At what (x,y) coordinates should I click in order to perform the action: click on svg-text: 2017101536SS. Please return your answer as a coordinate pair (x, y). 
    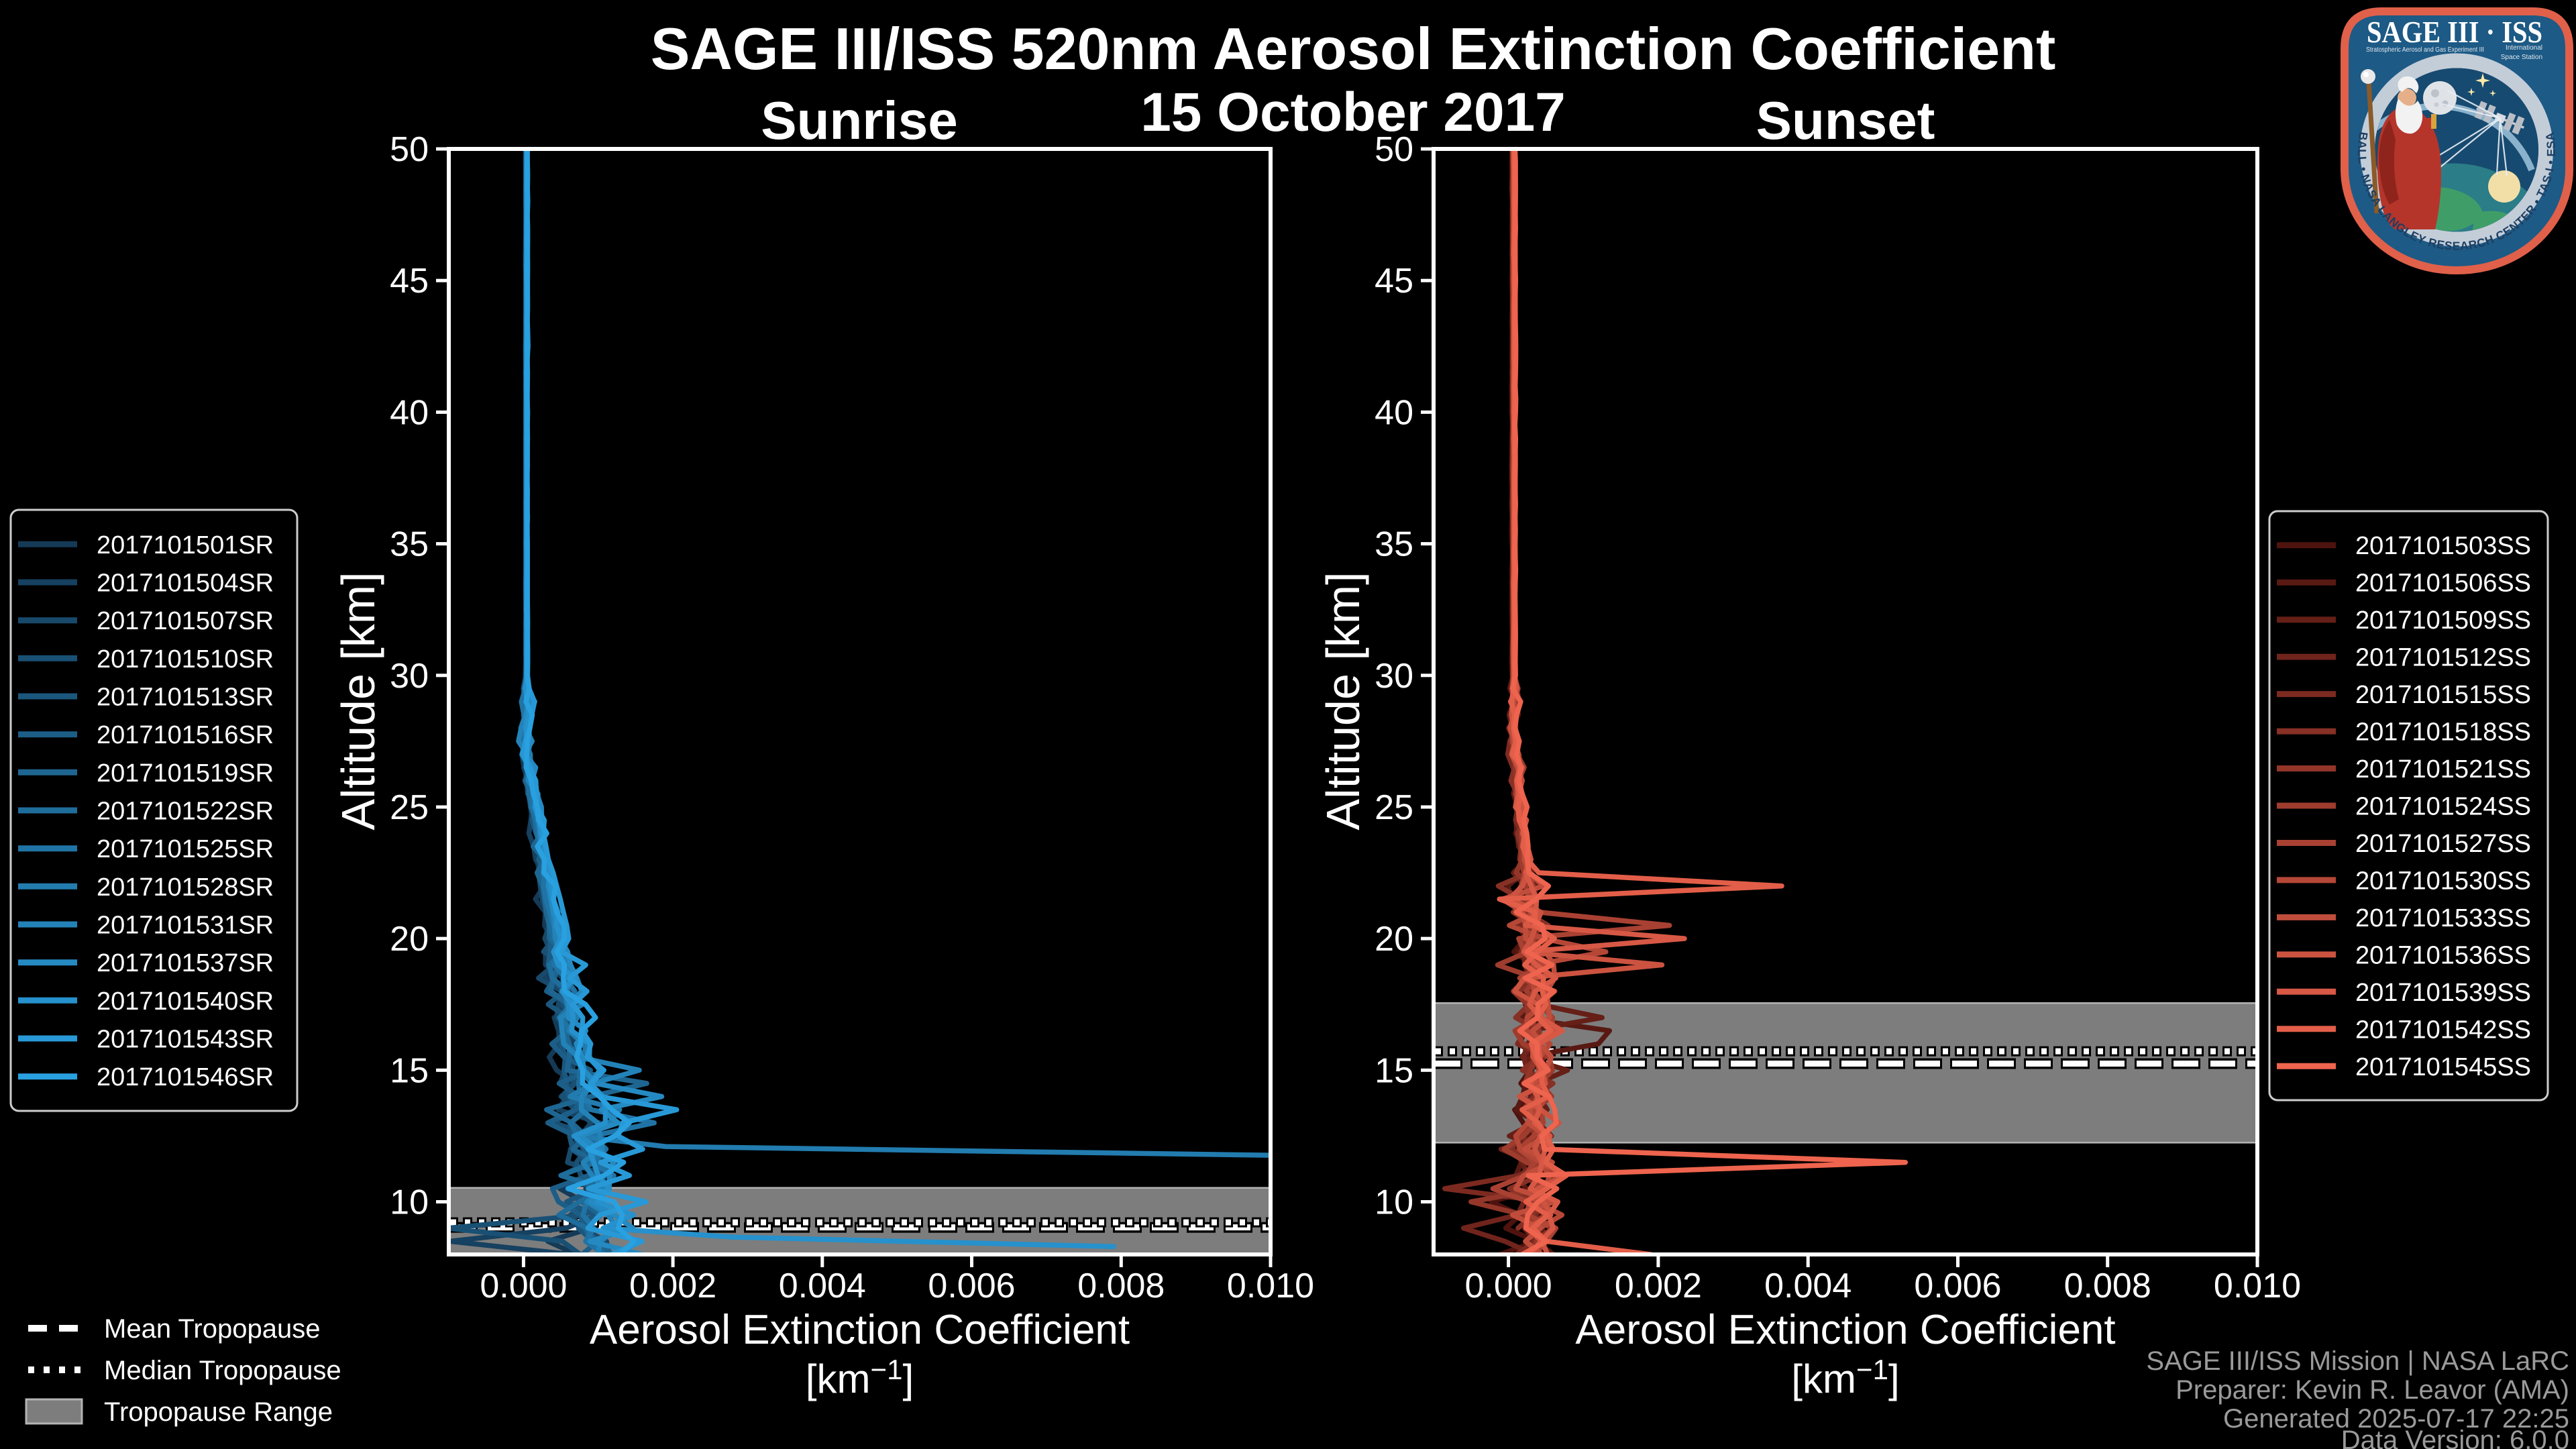
    Looking at the image, I should click on (2443, 955).